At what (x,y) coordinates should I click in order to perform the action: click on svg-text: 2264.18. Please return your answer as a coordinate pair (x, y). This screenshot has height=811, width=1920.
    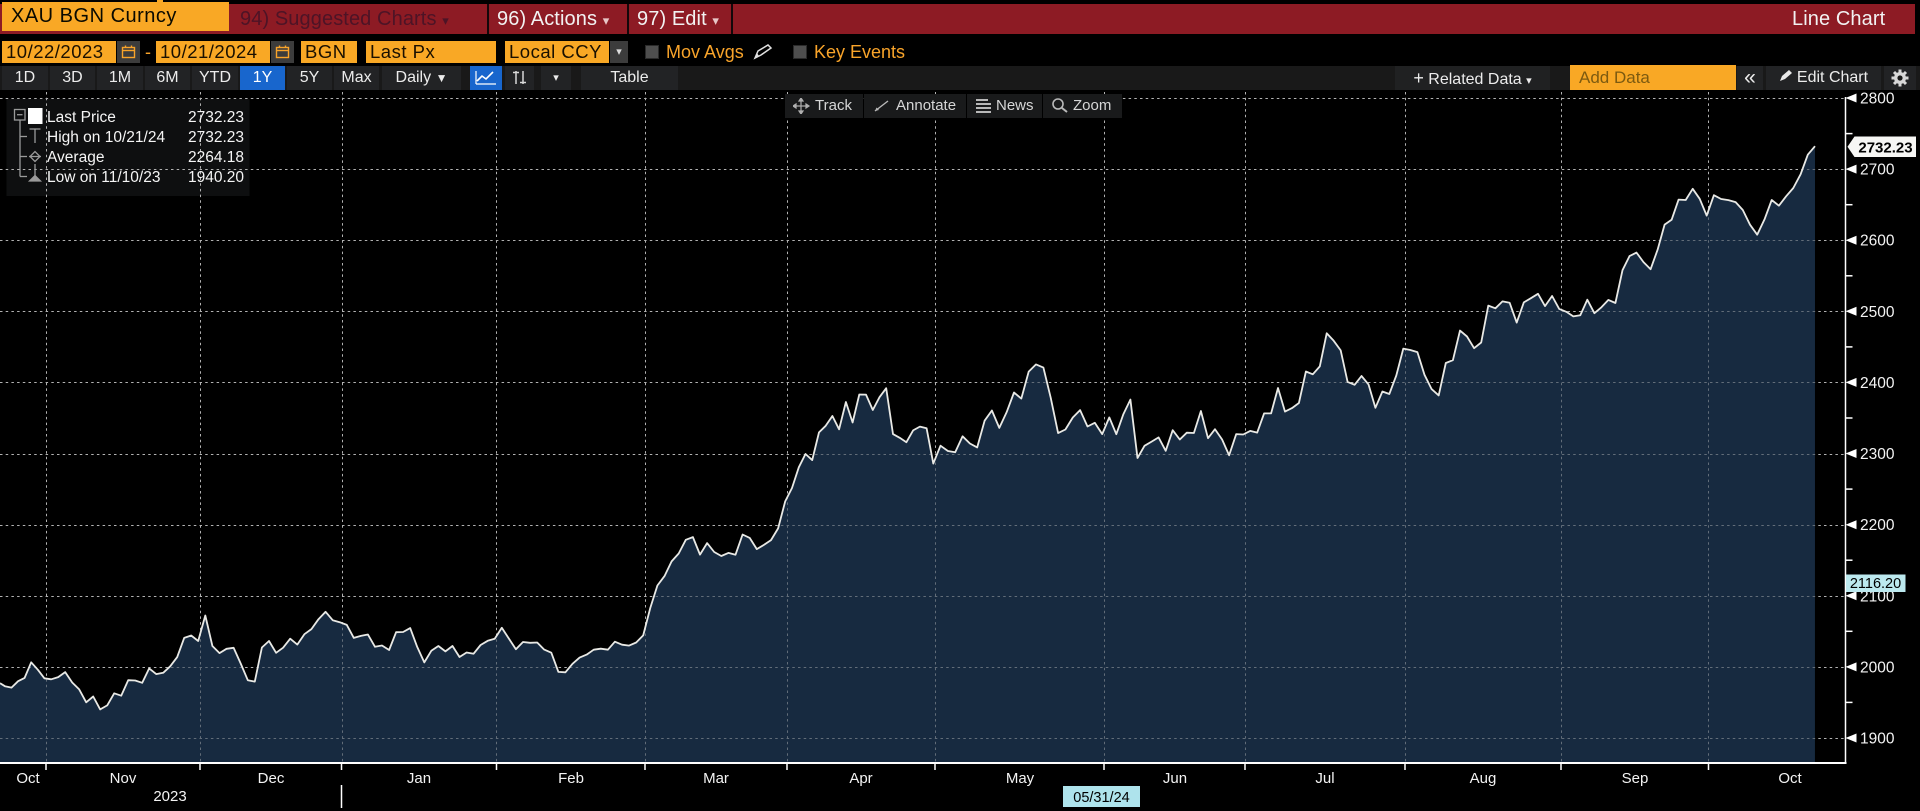
    Looking at the image, I should click on (216, 157).